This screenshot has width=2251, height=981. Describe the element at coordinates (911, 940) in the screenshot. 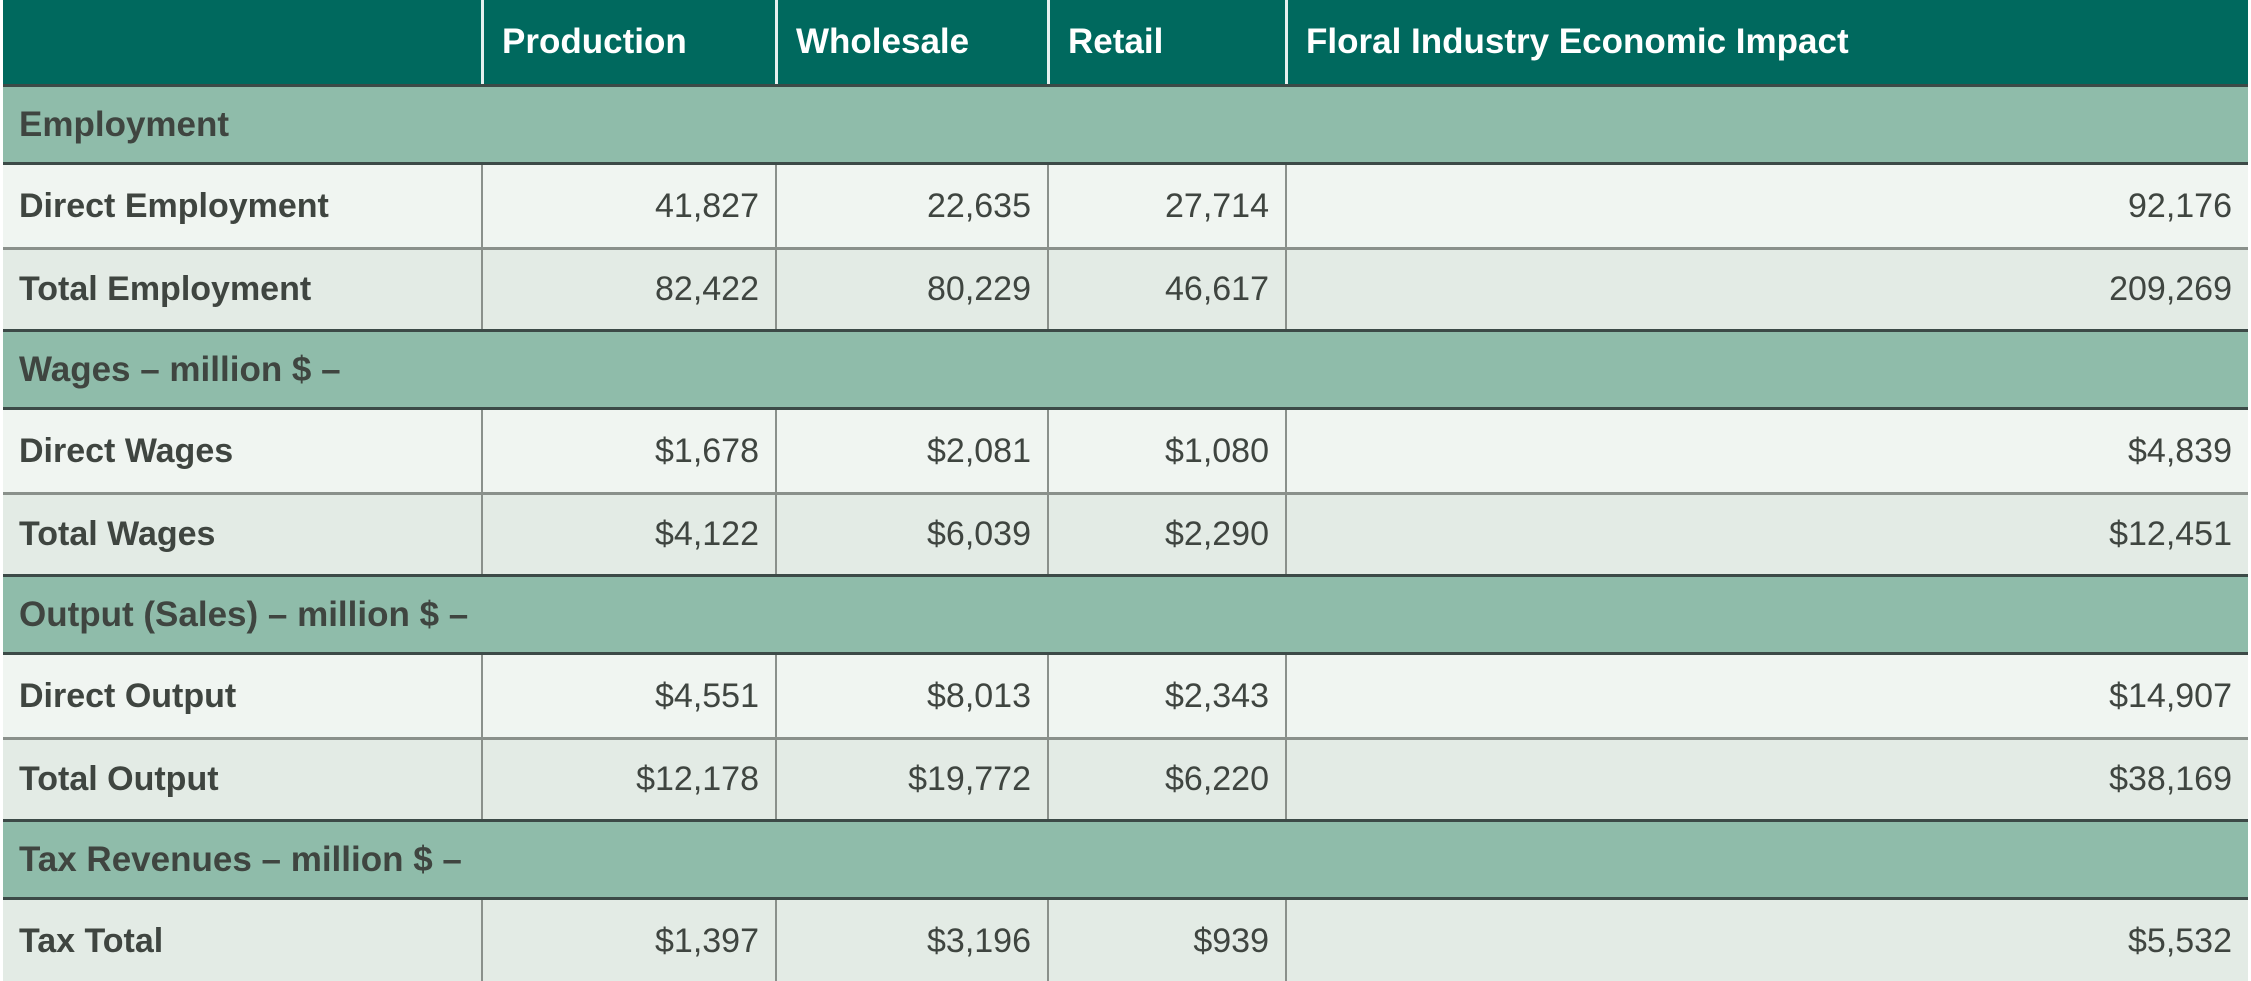

I see `cell-wholesale: $3,196` at that location.